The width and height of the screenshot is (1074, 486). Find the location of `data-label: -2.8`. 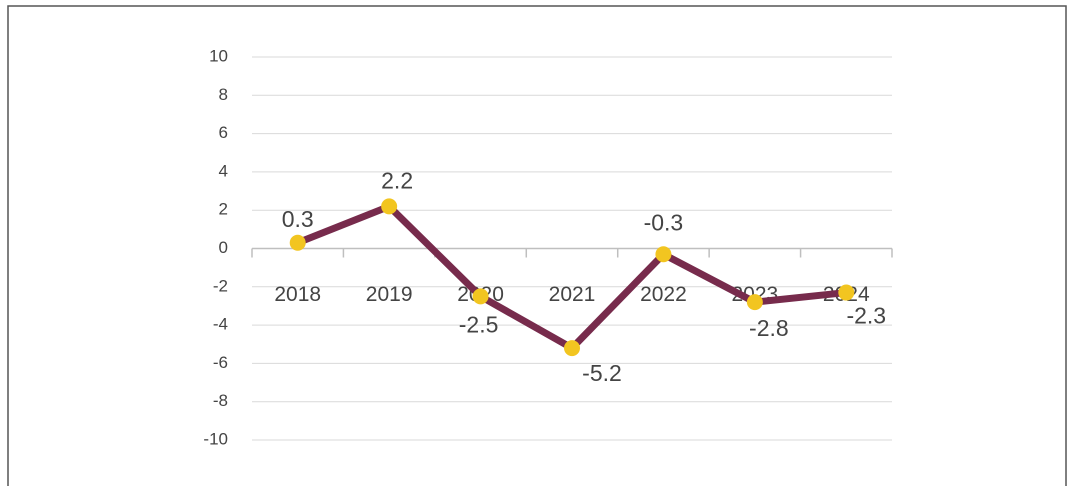

data-label: -2.8 is located at coordinates (769, 328).